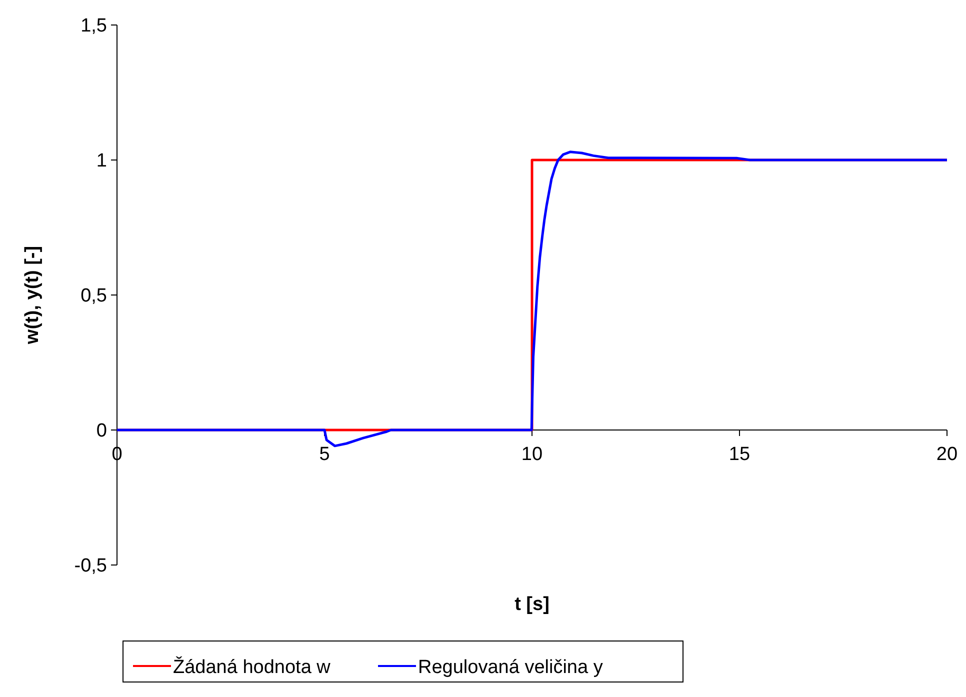 This screenshot has height=697, width=966. I want to click on y-tick-label: 0, so click(101, 431).